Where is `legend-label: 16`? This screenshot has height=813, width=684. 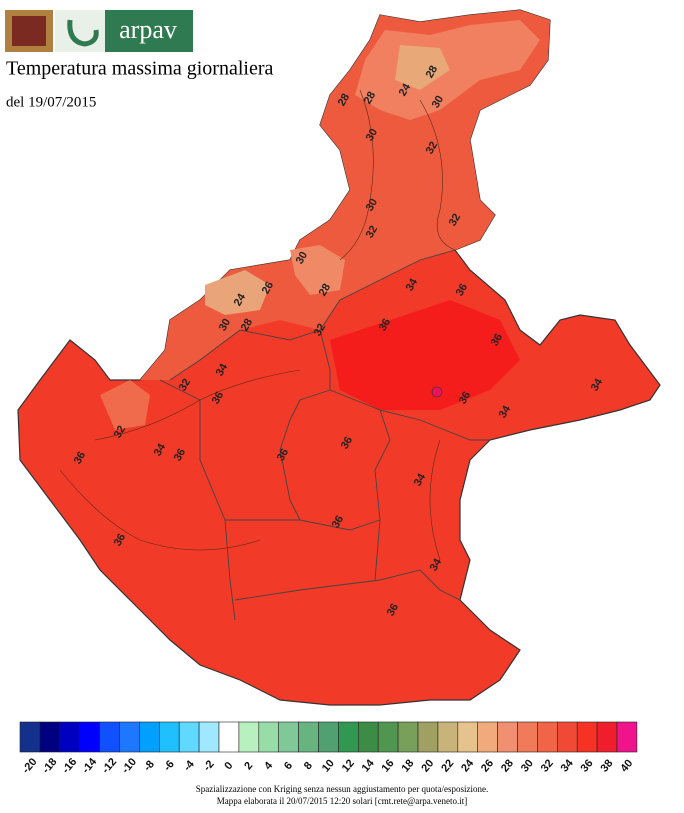
legend-label: 16 is located at coordinates (388, 765).